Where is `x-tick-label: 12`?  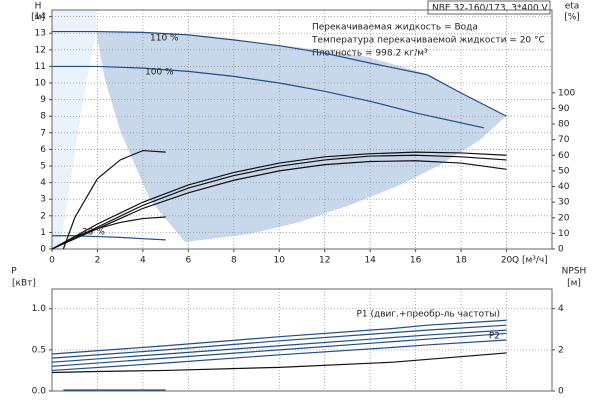
x-tick-label: 12 is located at coordinates (324, 261).